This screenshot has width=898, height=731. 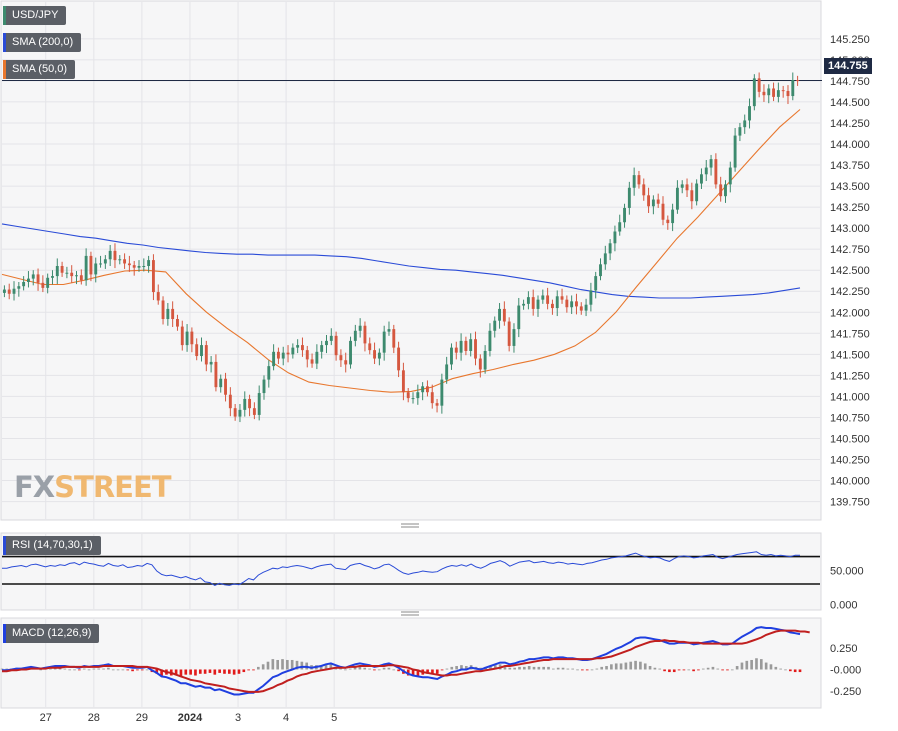 What do you see at coordinates (850, 82) in the screenshot?
I see `price-y-tick: 144.750` at bounding box center [850, 82].